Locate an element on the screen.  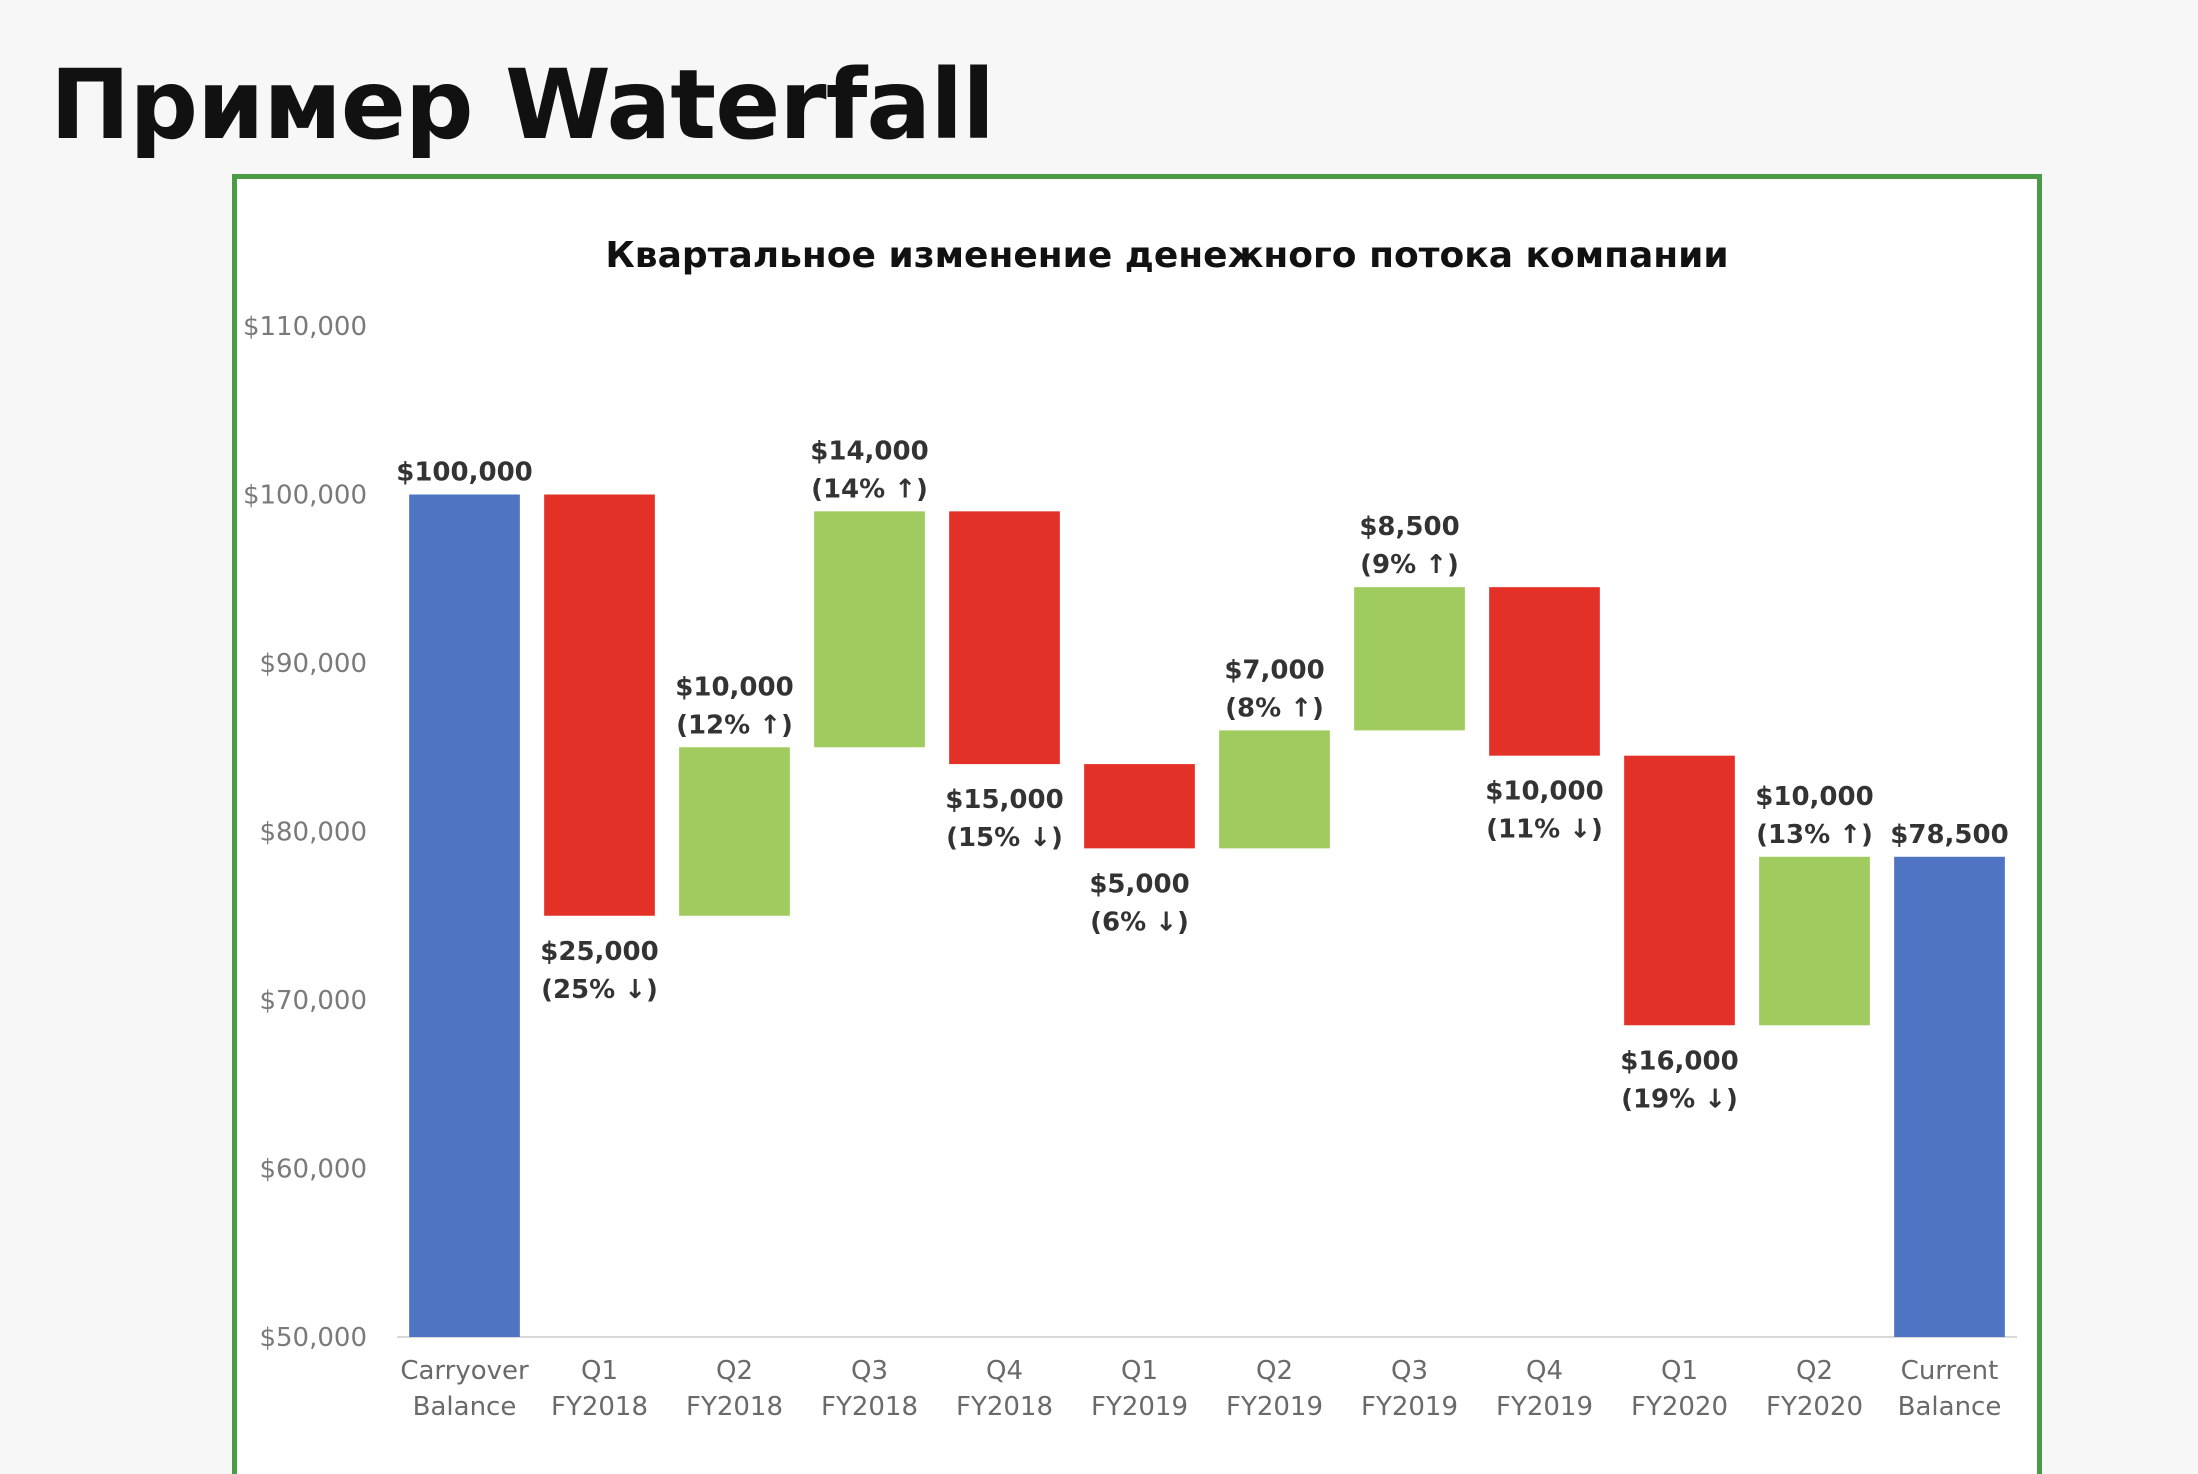
data-label: (6% ↓) is located at coordinates (1139, 922).